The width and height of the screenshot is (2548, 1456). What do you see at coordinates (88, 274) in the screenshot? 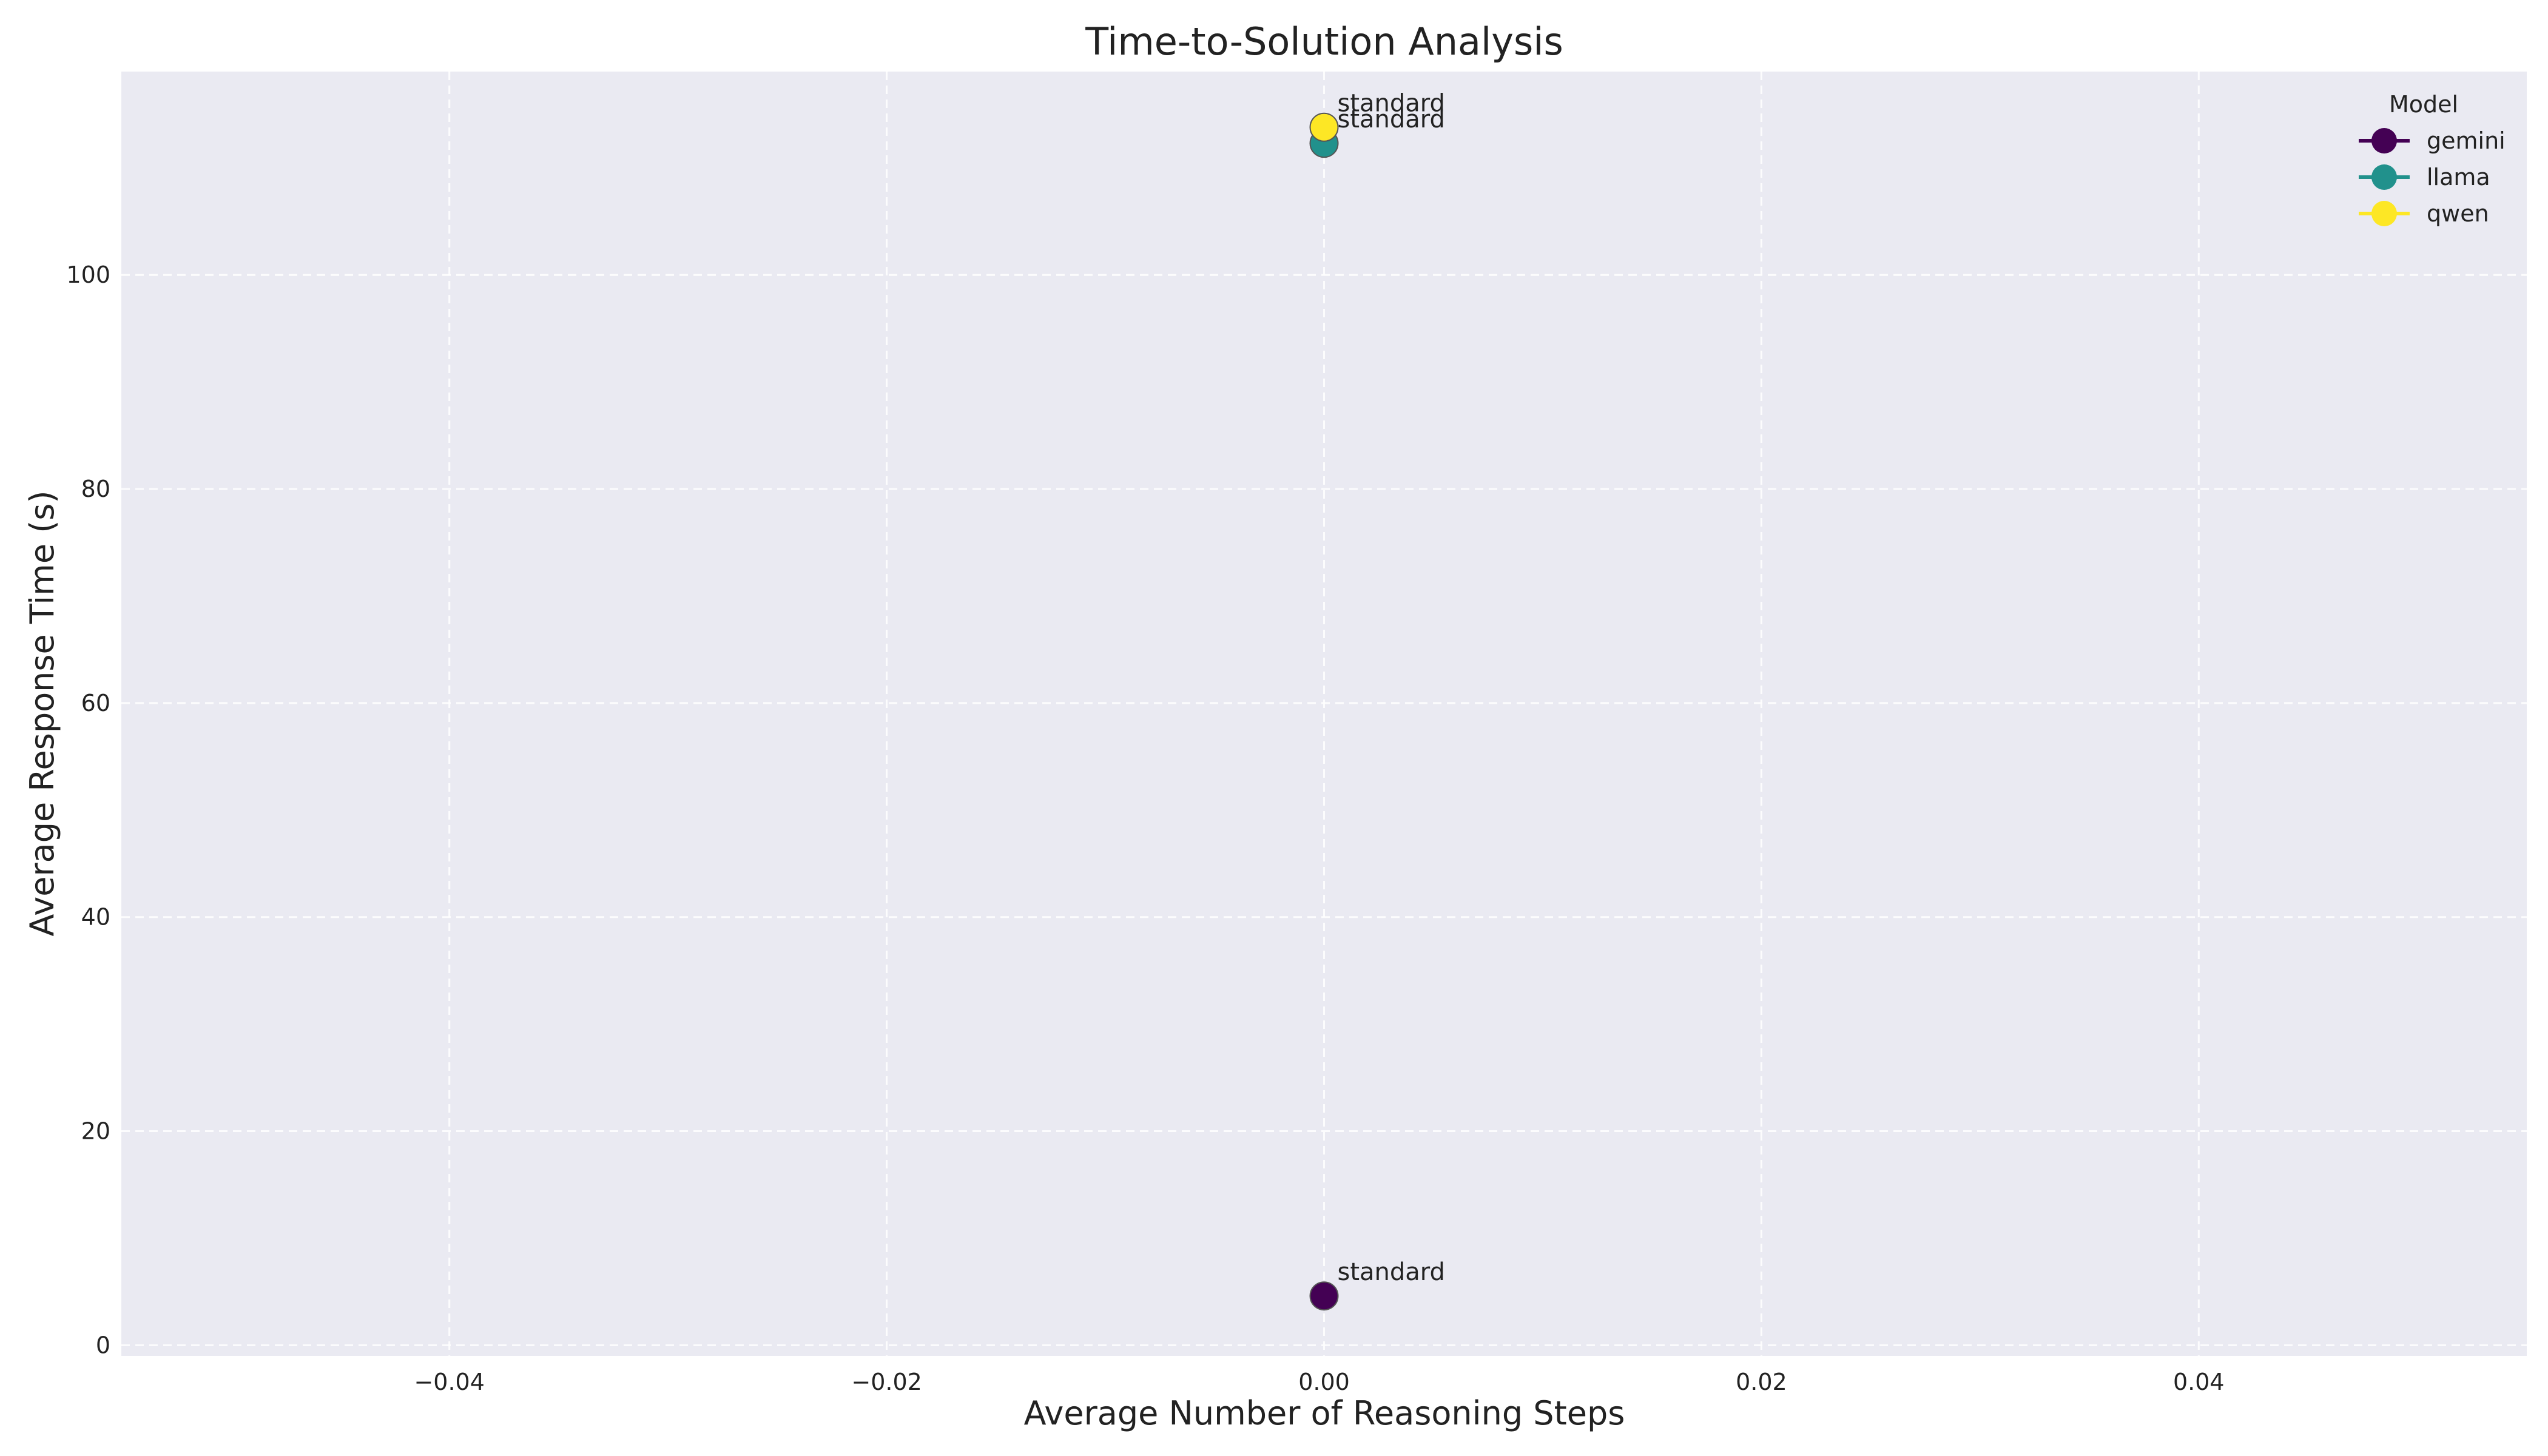
I see `y-tick-label: 100` at bounding box center [88, 274].